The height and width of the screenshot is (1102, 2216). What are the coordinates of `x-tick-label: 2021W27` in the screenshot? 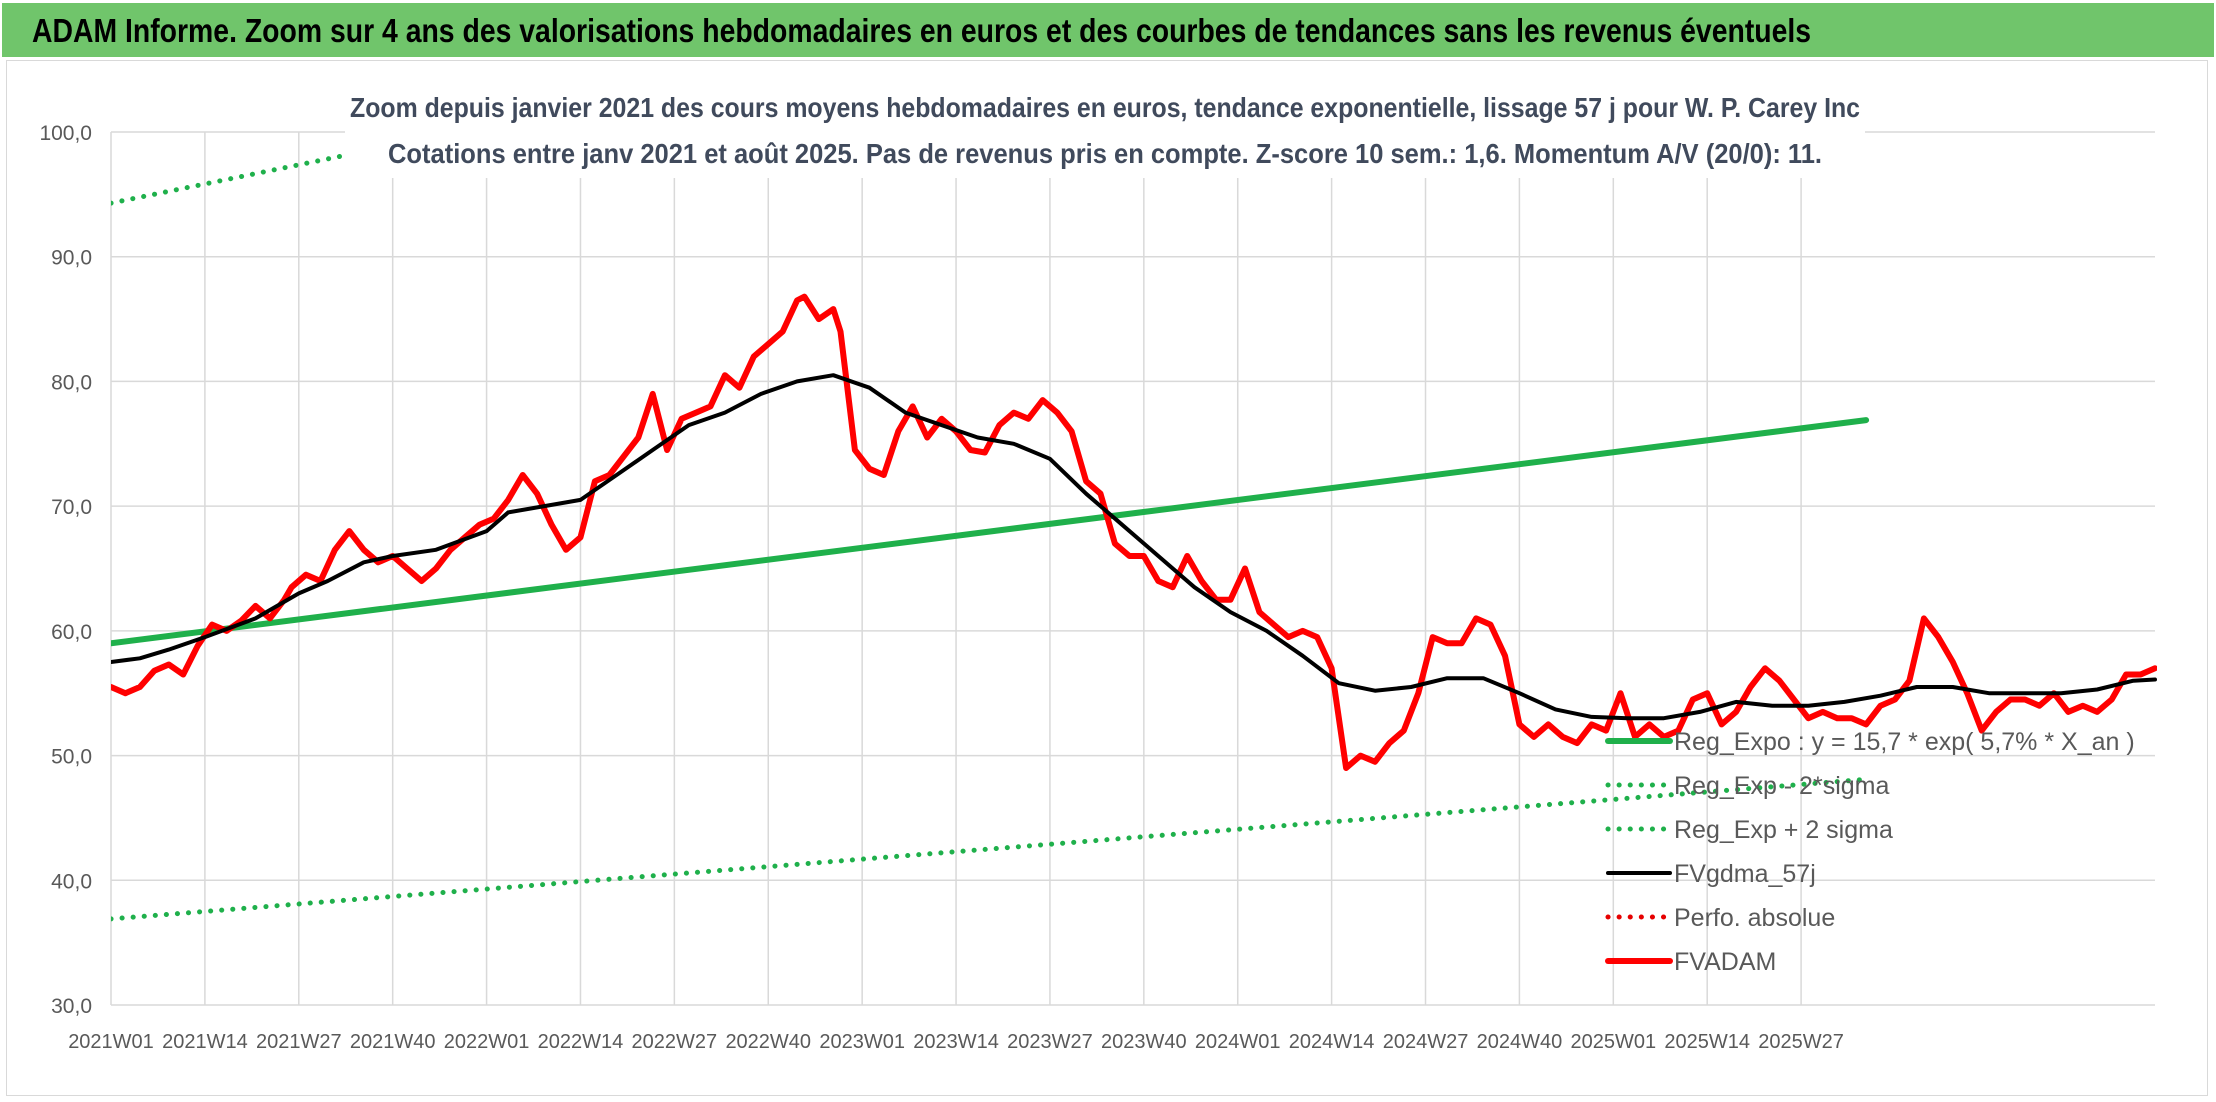 It's located at (299, 1042).